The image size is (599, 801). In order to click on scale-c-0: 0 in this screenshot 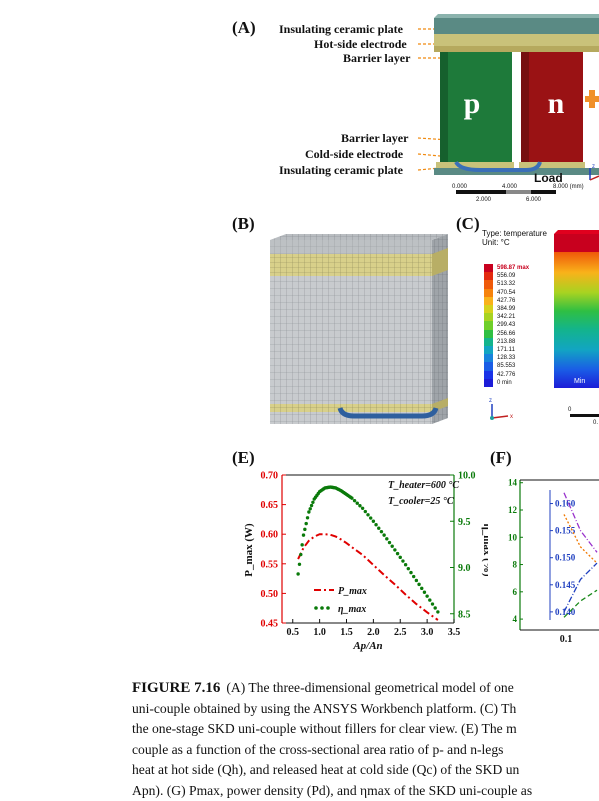, I will do `click(570, 410)`.